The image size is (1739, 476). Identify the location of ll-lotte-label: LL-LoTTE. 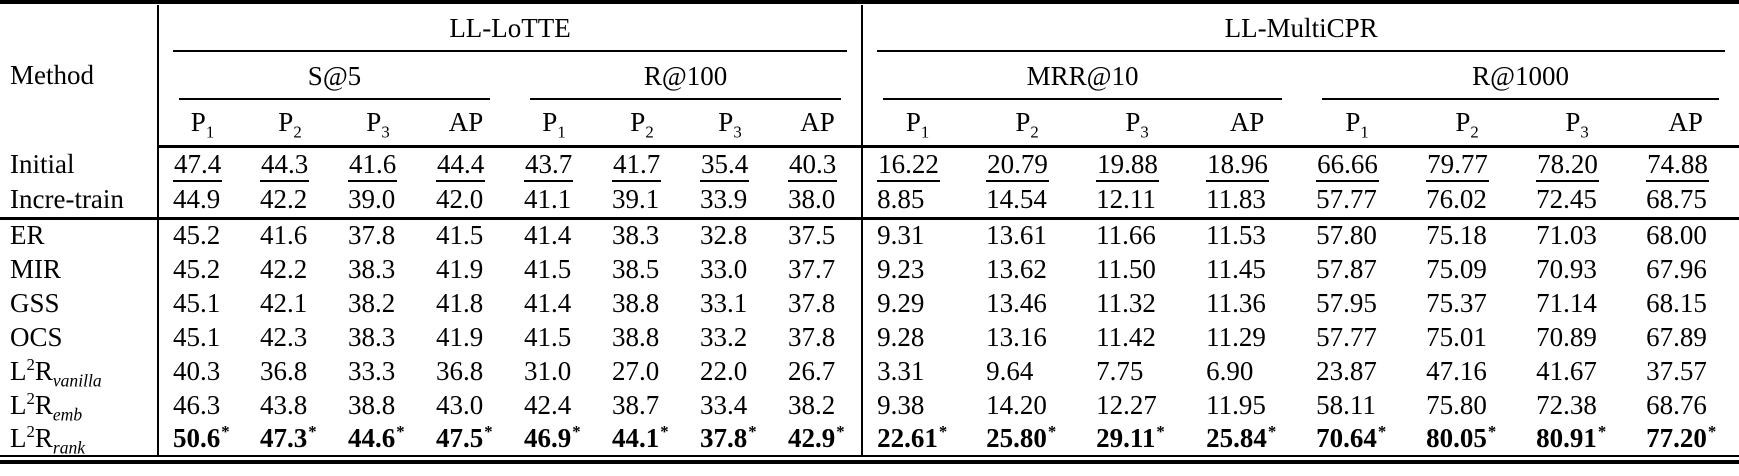
(510, 28).